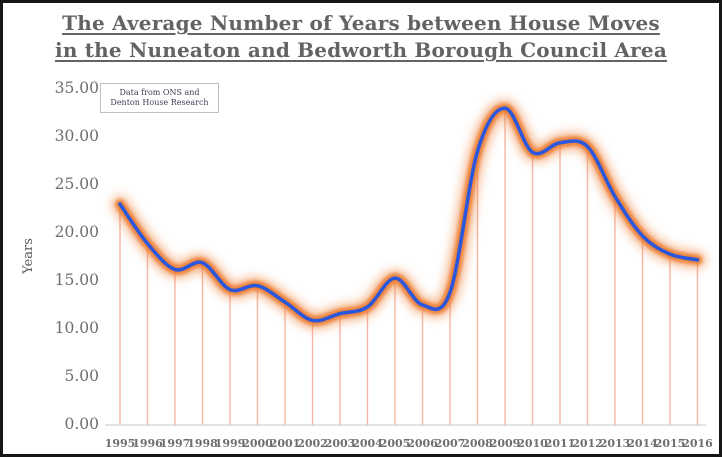 The height and width of the screenshot is (457, 722). What do you see at coordinates (81, 424) in the screenshot?
I see `y-tick-label-0: 0.00` at bounding box center [81, 424].